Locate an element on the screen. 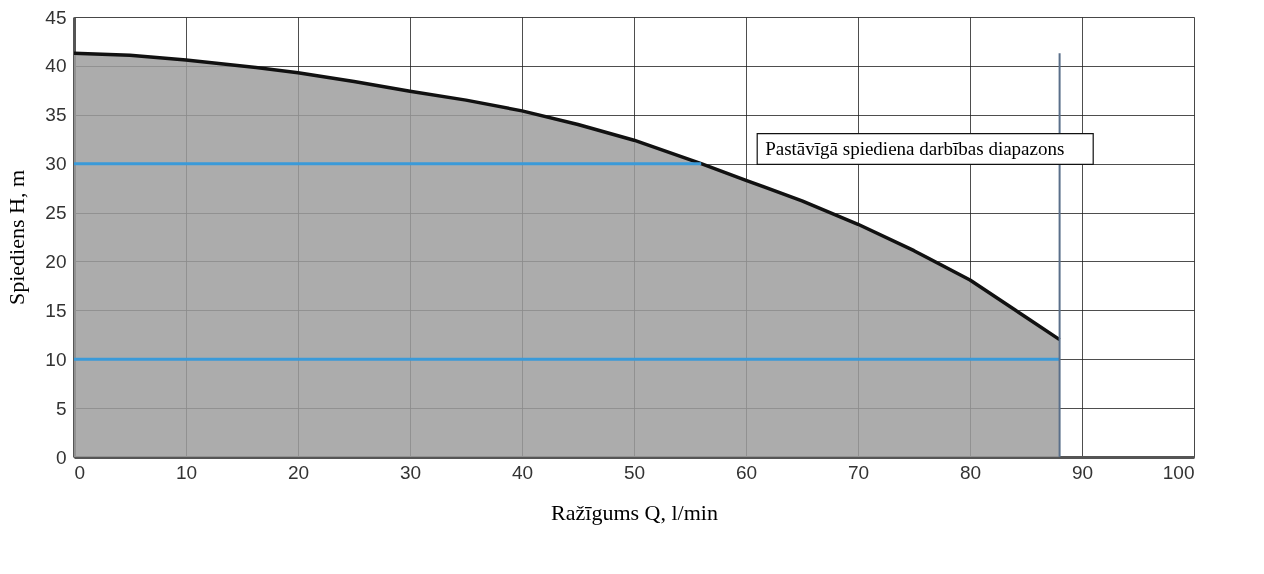 Image resolution: width=1264 pixels, height=574 pixels. x-tick-label: 70 is located at coordinates (858, 472).